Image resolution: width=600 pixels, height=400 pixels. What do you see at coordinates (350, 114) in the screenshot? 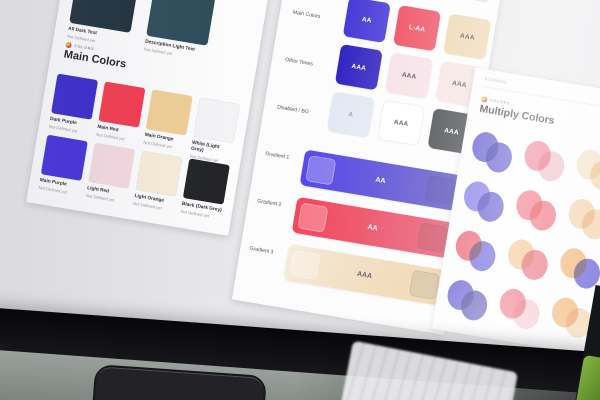
I see `contrast-swatch: A` at bounding box center [350, 114].